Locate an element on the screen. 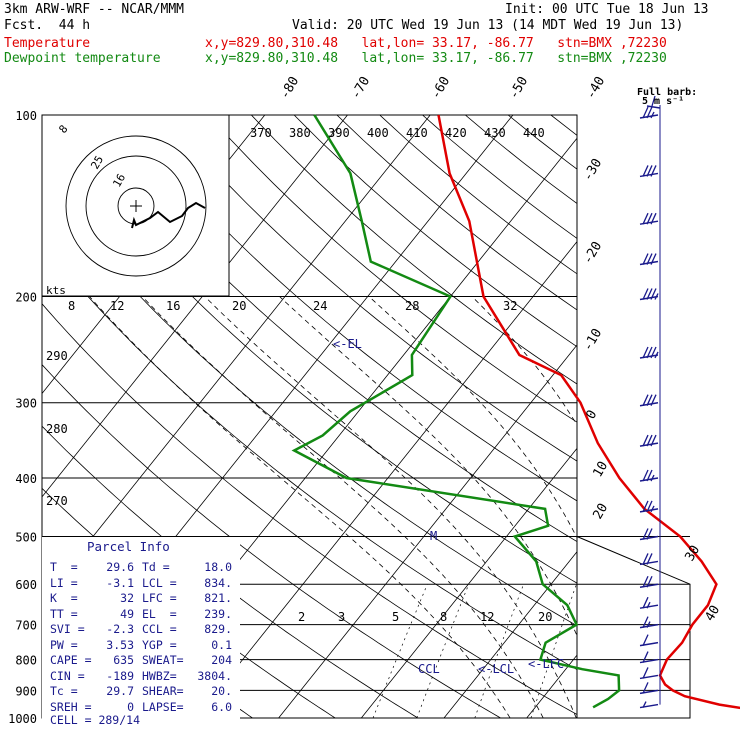  parcel-row-8-col-3: 20. is located at coordinates (221, 691).